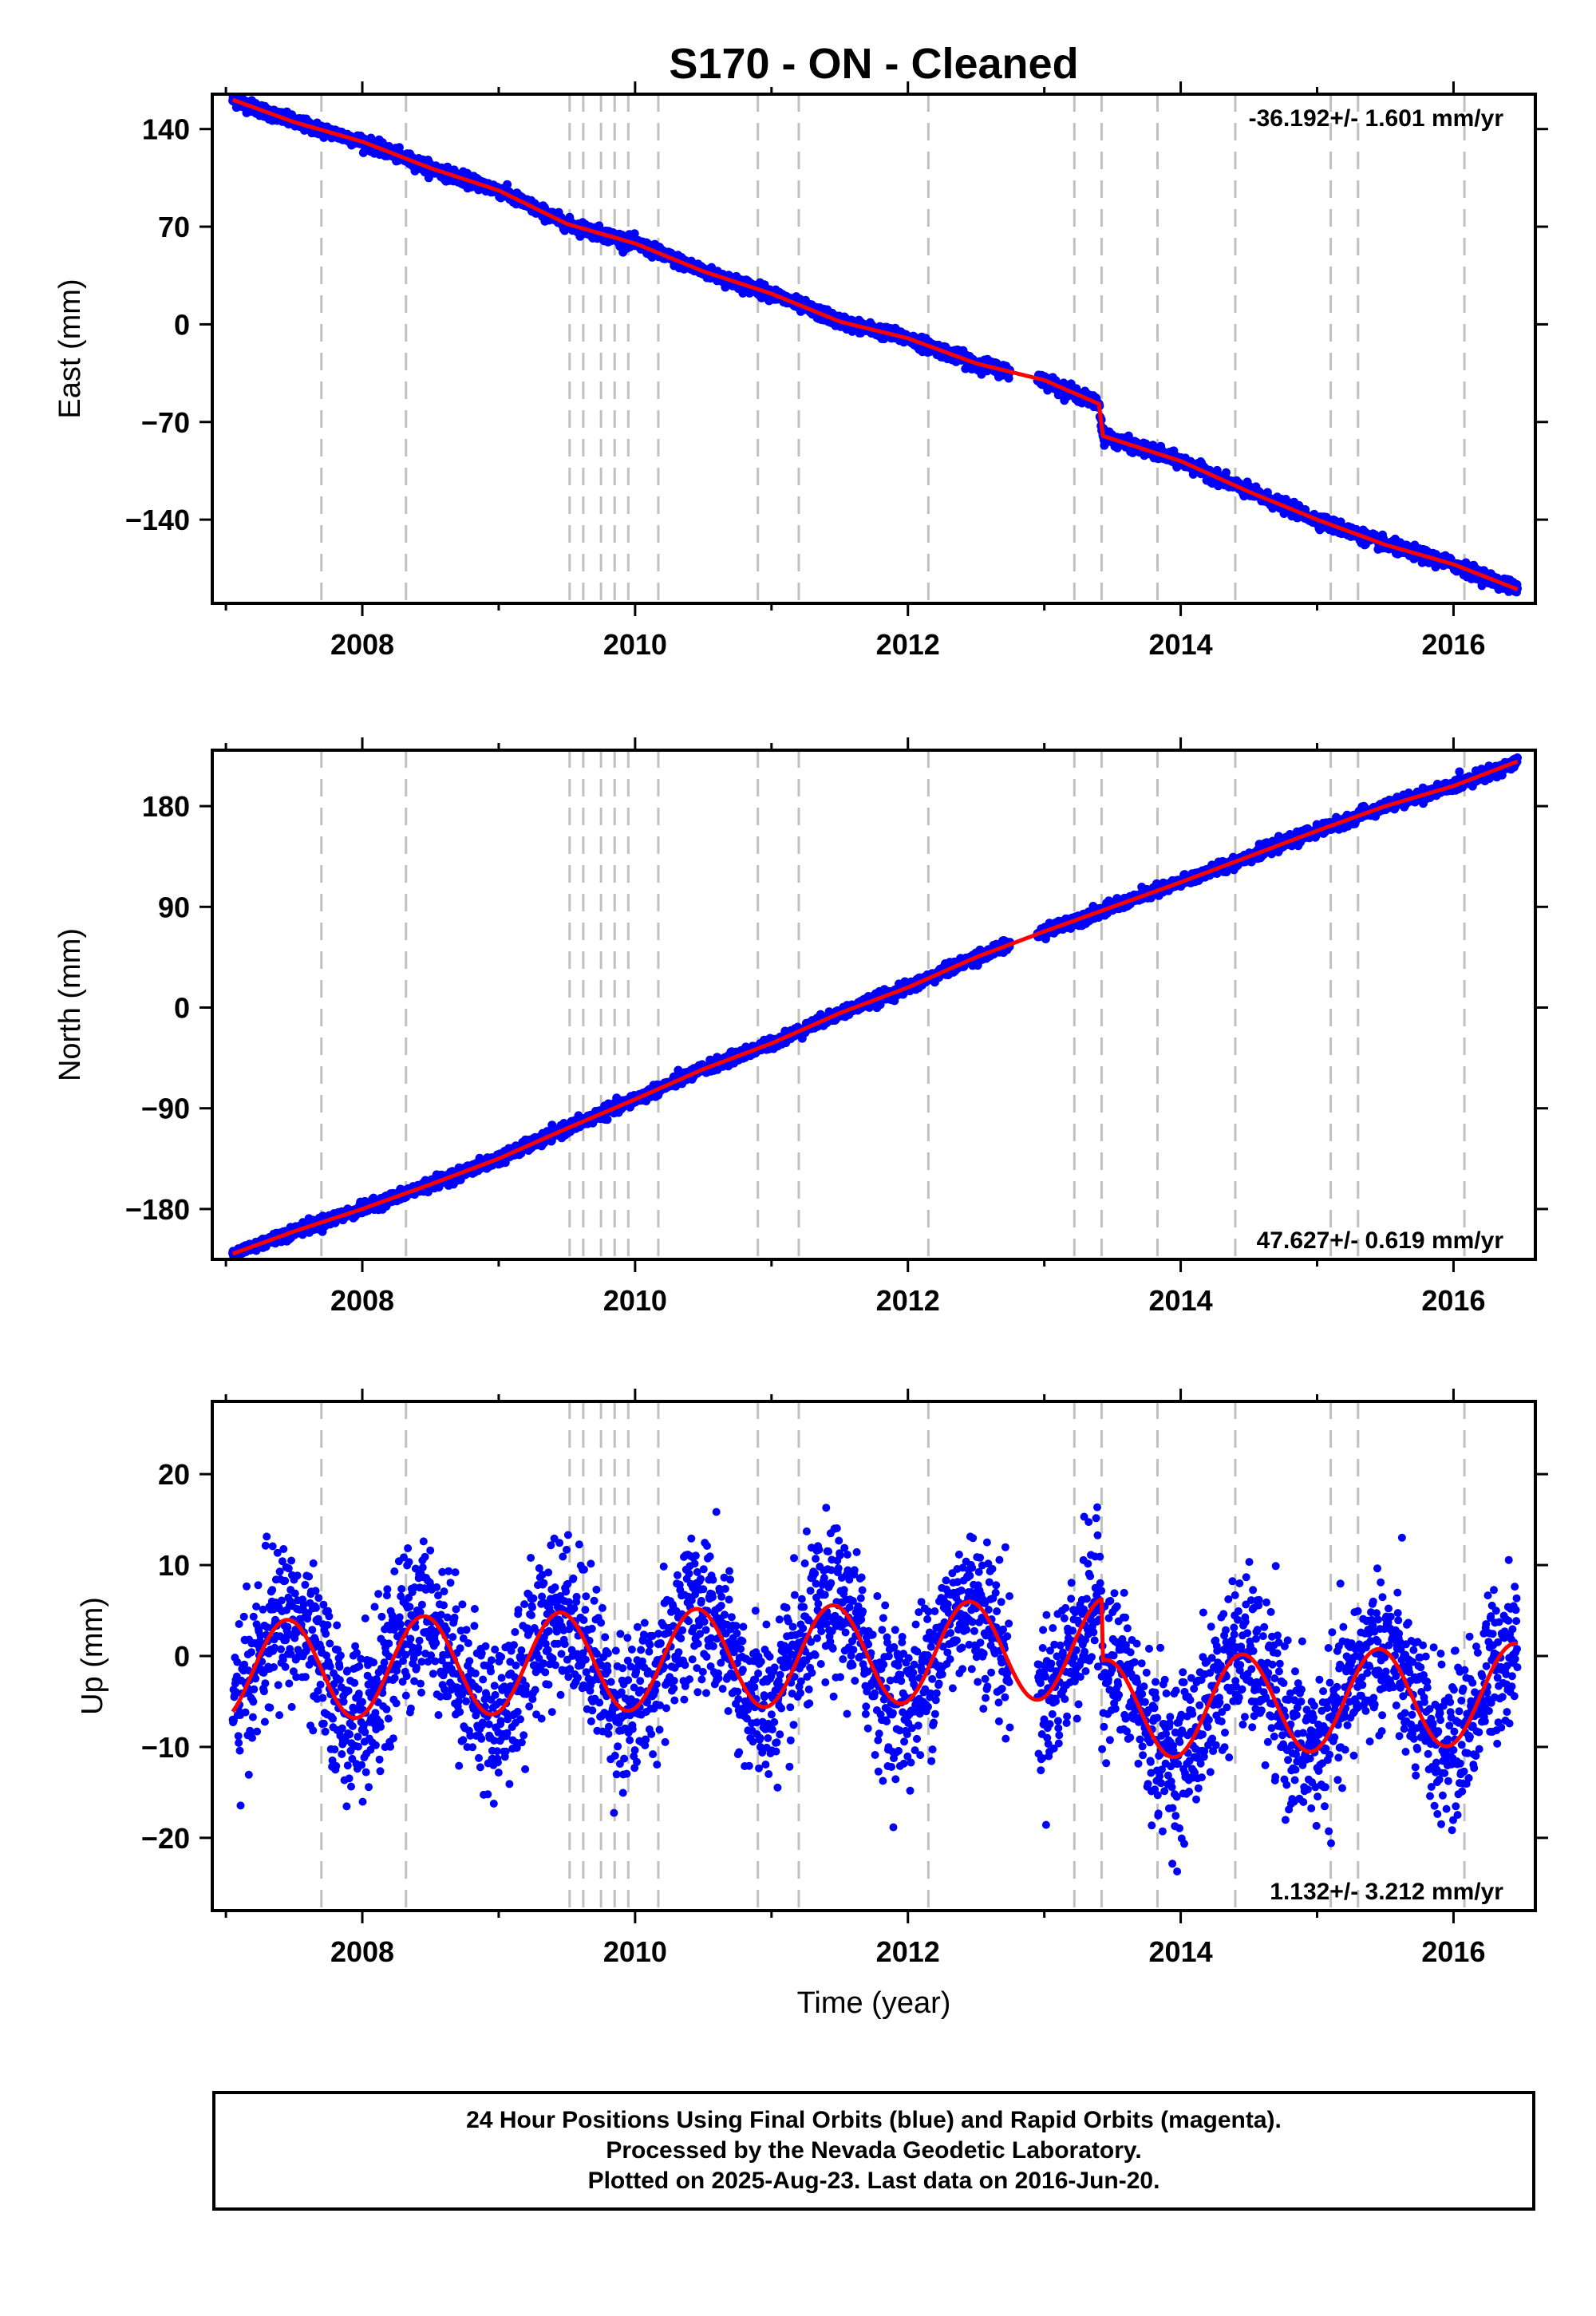 This screenshot has height=2316, width=1596. I want to click on y-tick-label: −140, so click(157, 520).